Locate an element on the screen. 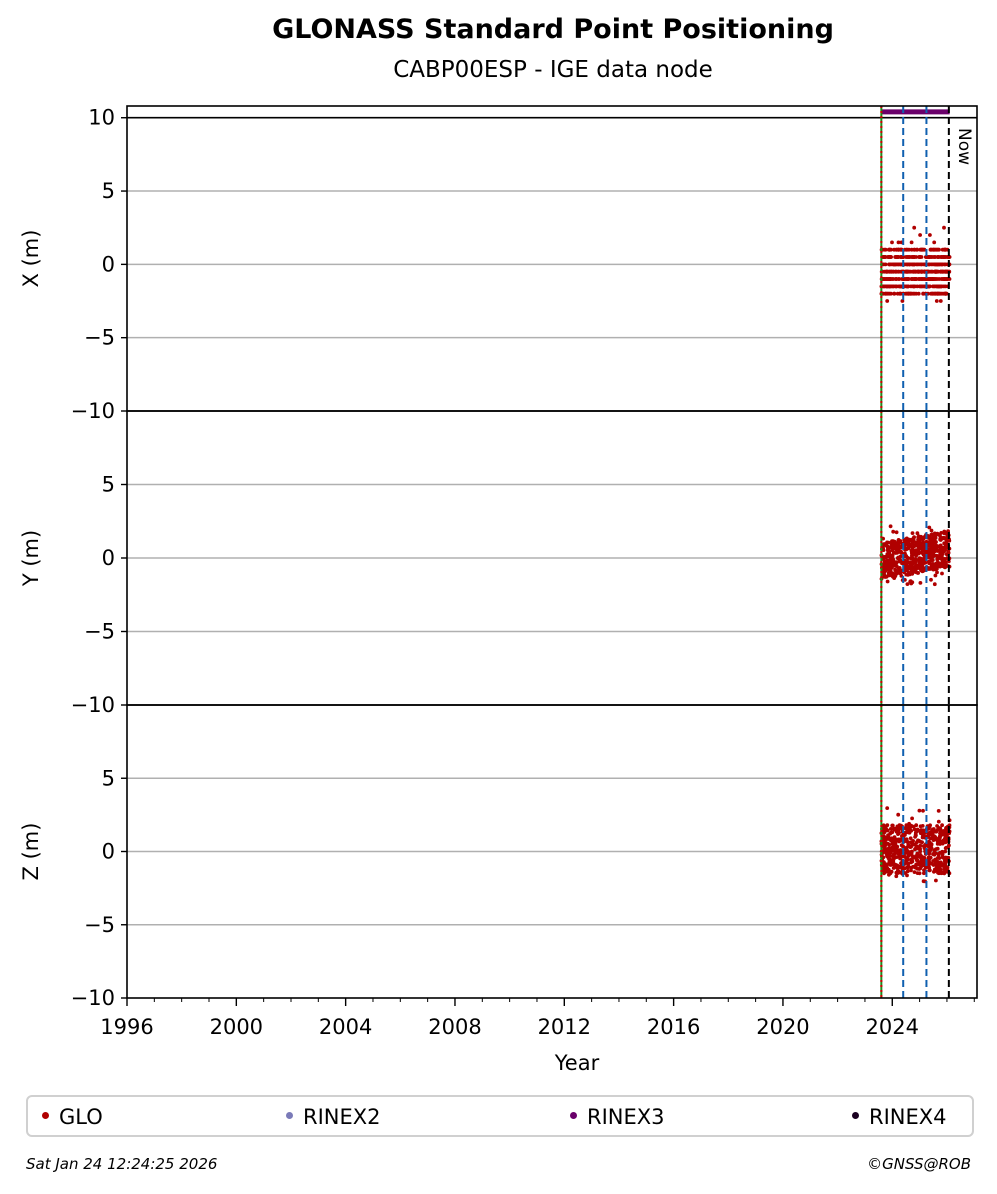 This screenshot has height=1194, width=997. x-tick-label: 2024 is located at coordinates (892, 1027).